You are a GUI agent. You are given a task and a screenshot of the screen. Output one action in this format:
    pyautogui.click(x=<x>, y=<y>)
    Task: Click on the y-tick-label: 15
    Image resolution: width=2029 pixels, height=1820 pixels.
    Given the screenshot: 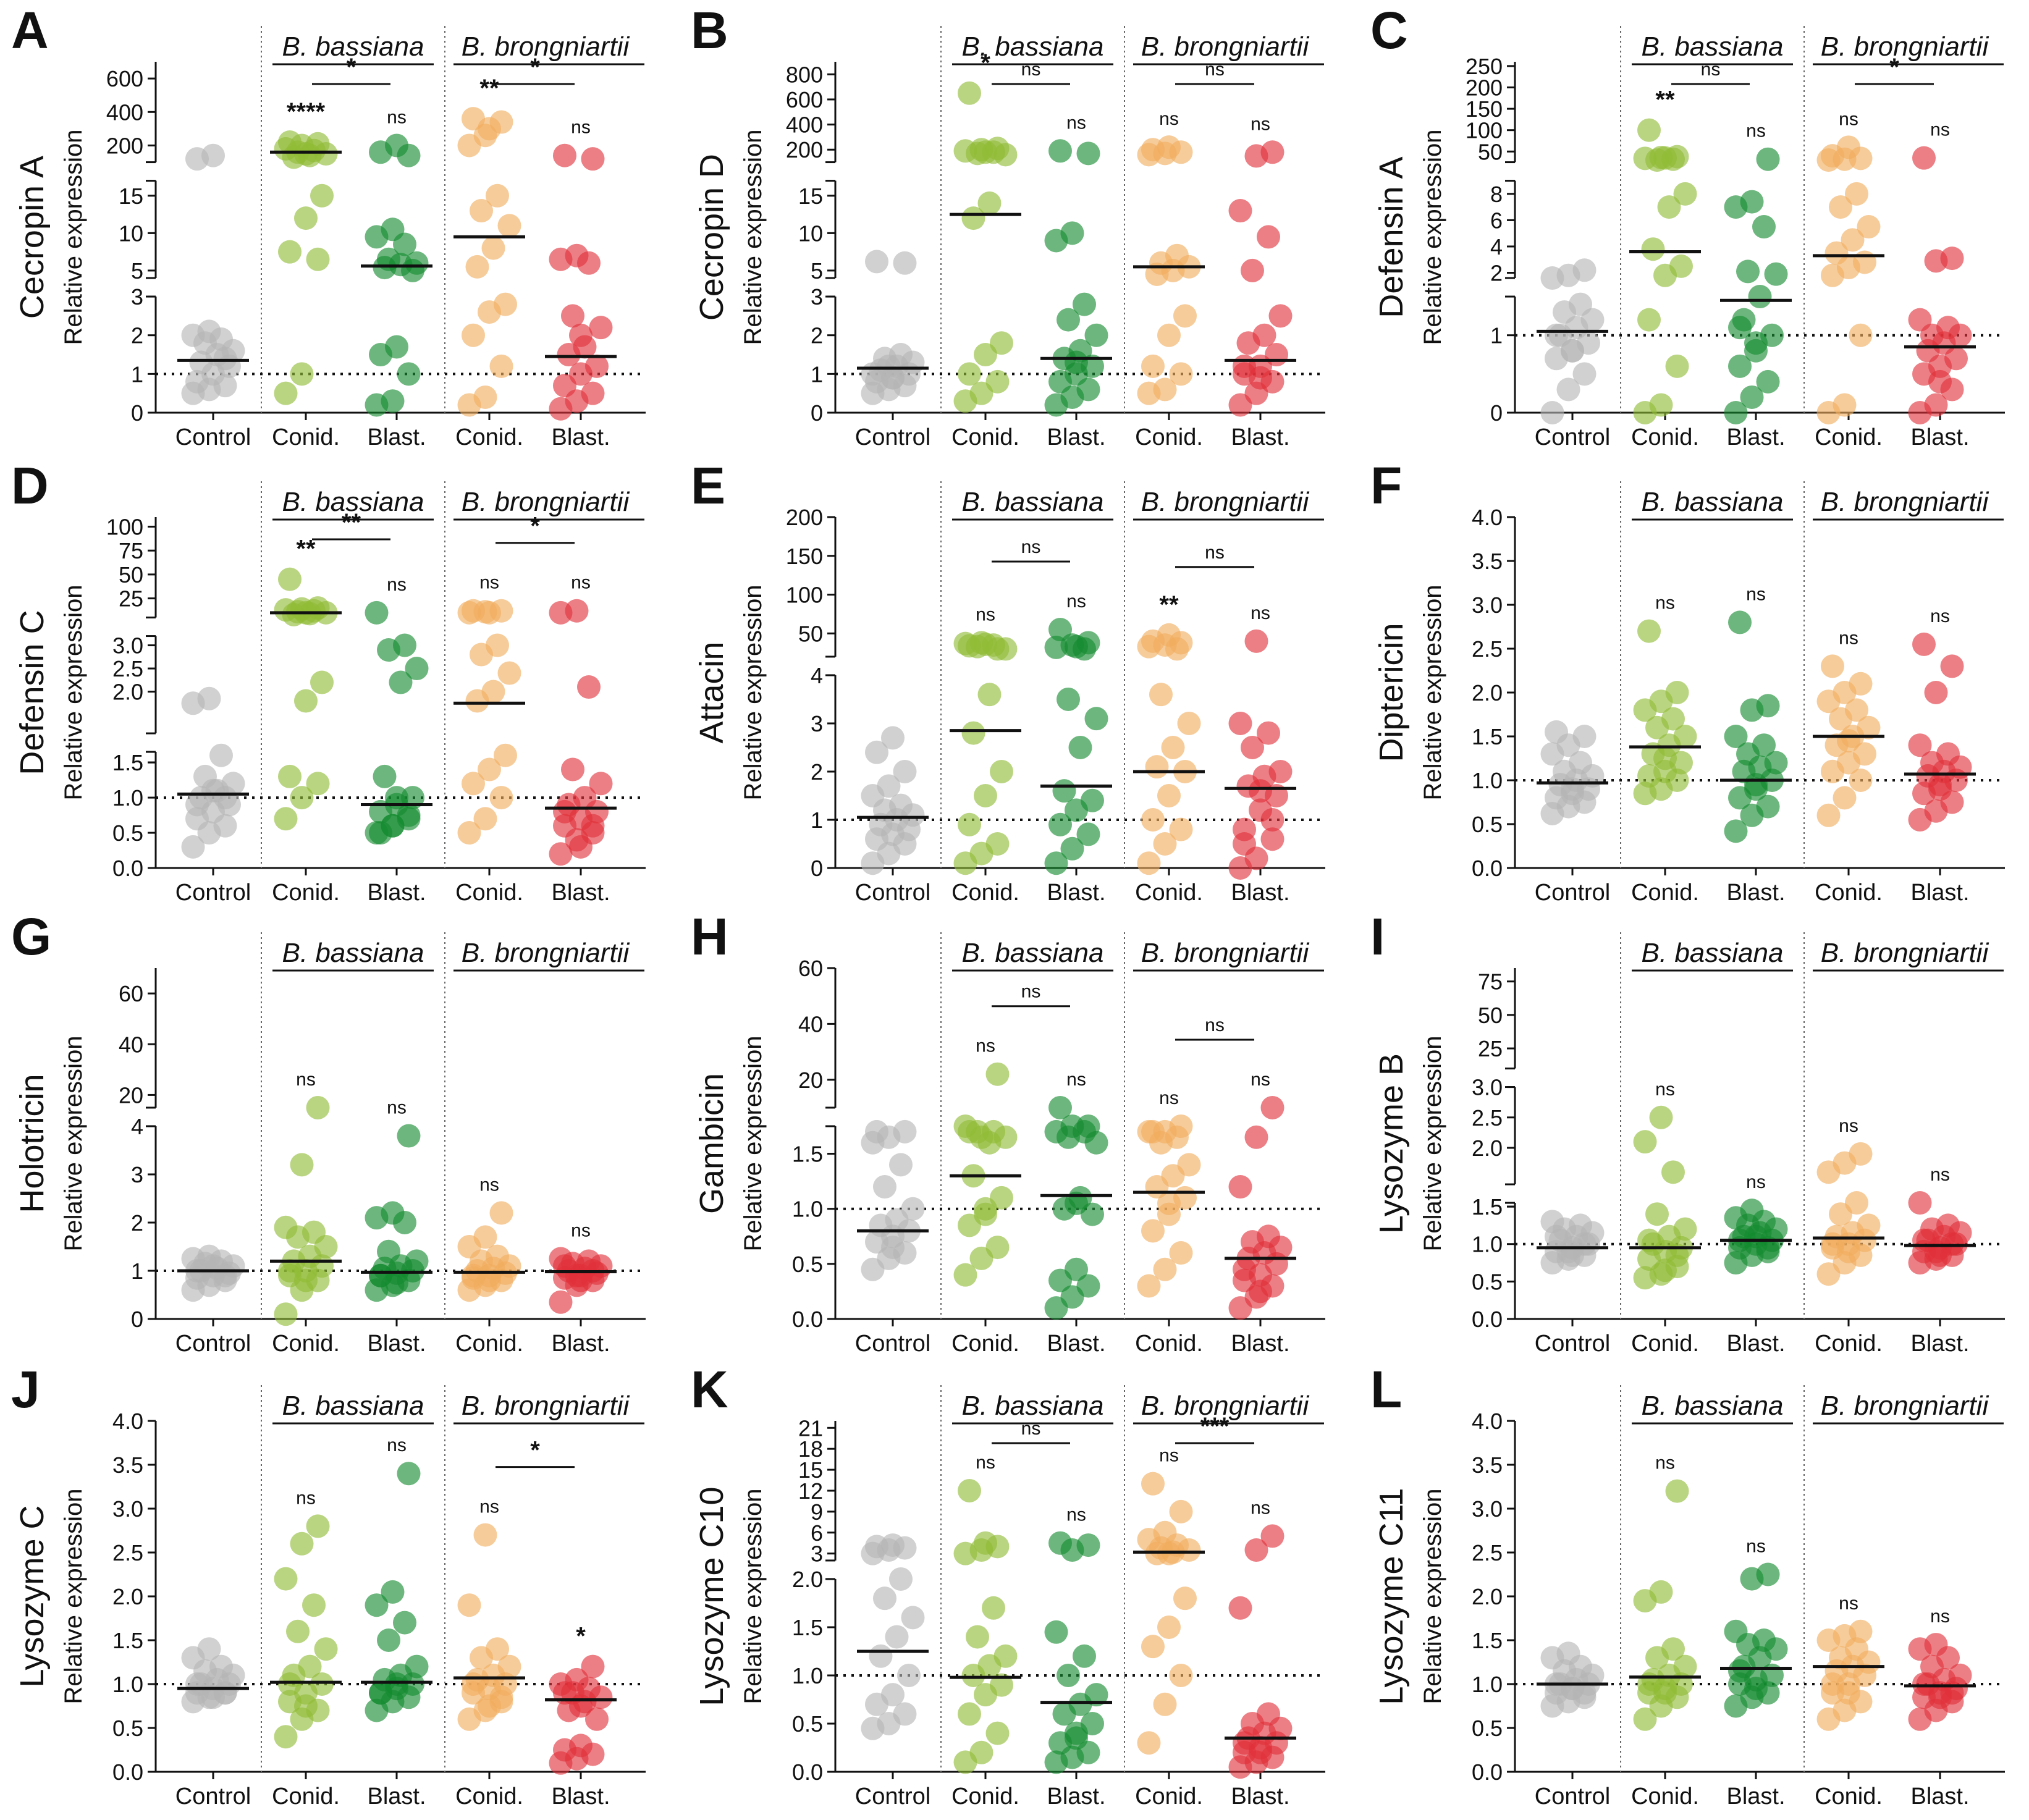 What is the action you would take?
    pyautogui.click(x=131, y=196)
    